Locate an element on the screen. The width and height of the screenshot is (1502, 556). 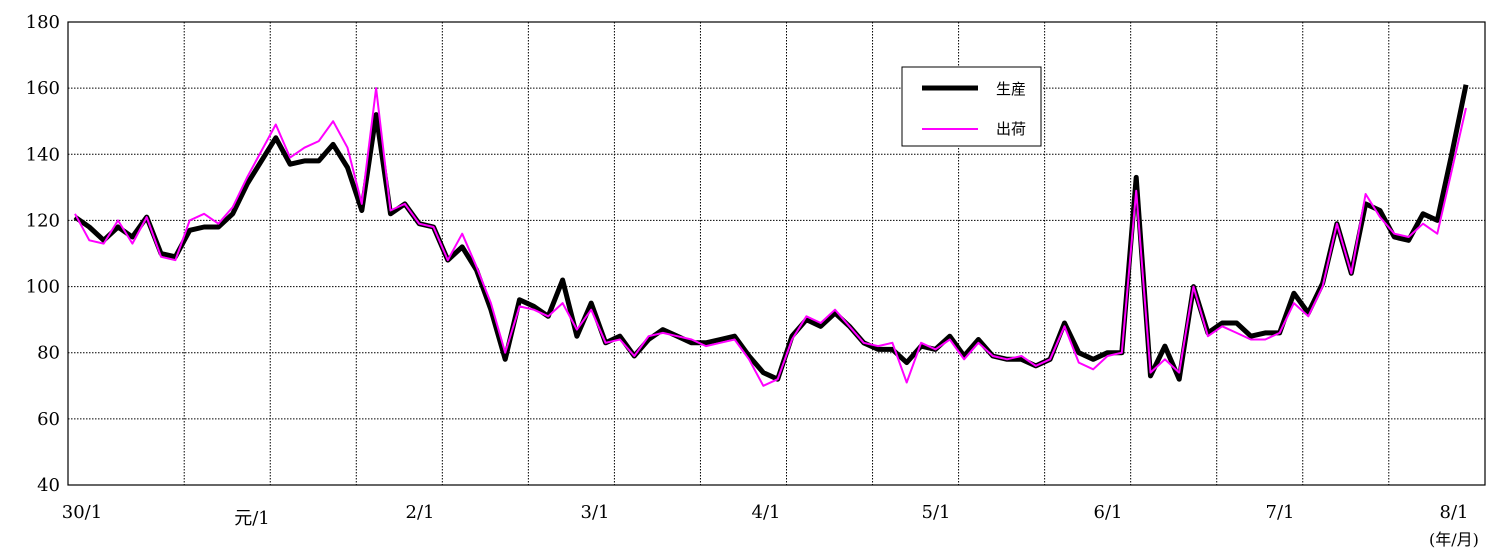
legend: 生産 出荷 is located at coordinates (971, 106).